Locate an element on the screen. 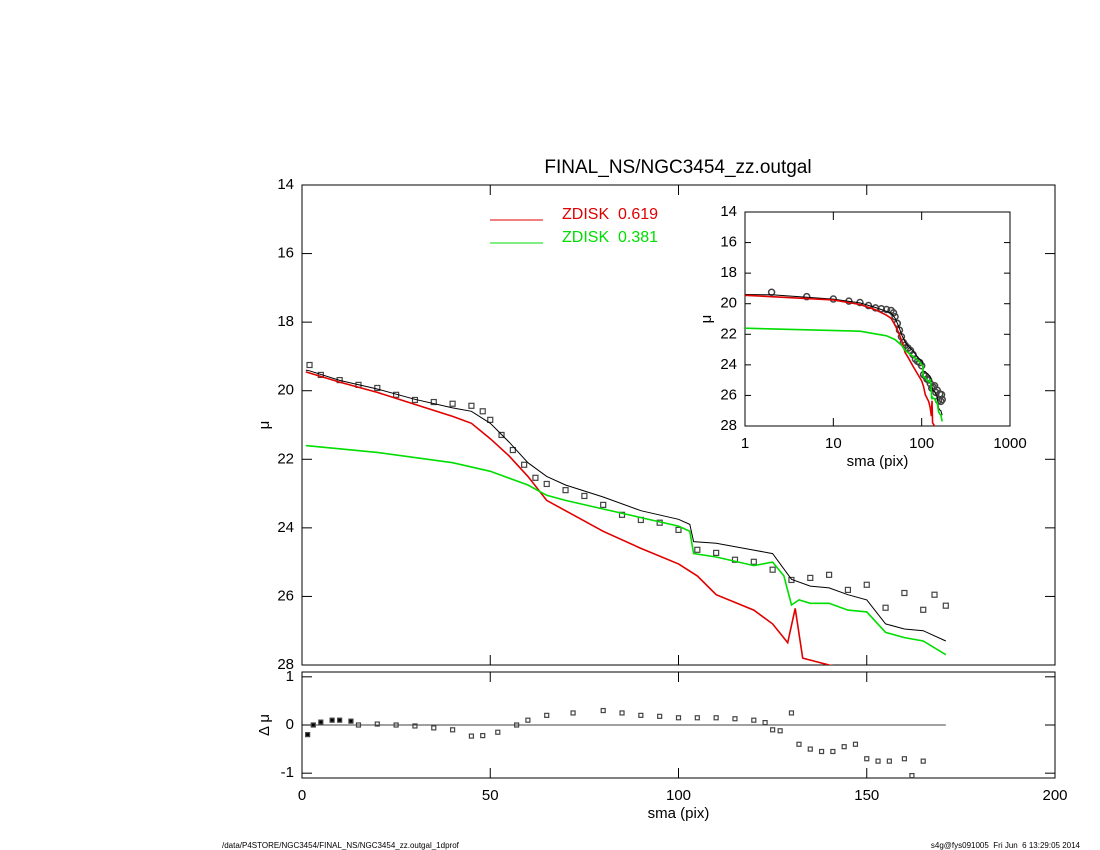  y-tick-label: 0 is located at coordinates (290, 724).